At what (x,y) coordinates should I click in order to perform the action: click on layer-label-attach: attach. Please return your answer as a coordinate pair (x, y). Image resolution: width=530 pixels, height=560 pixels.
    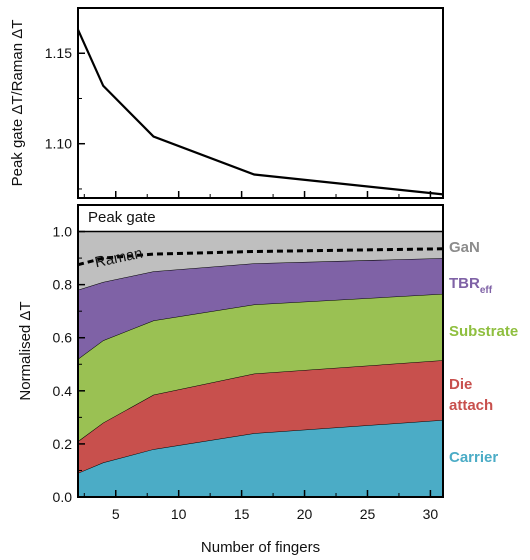
    Looking at the image, I should click on (471, 405).